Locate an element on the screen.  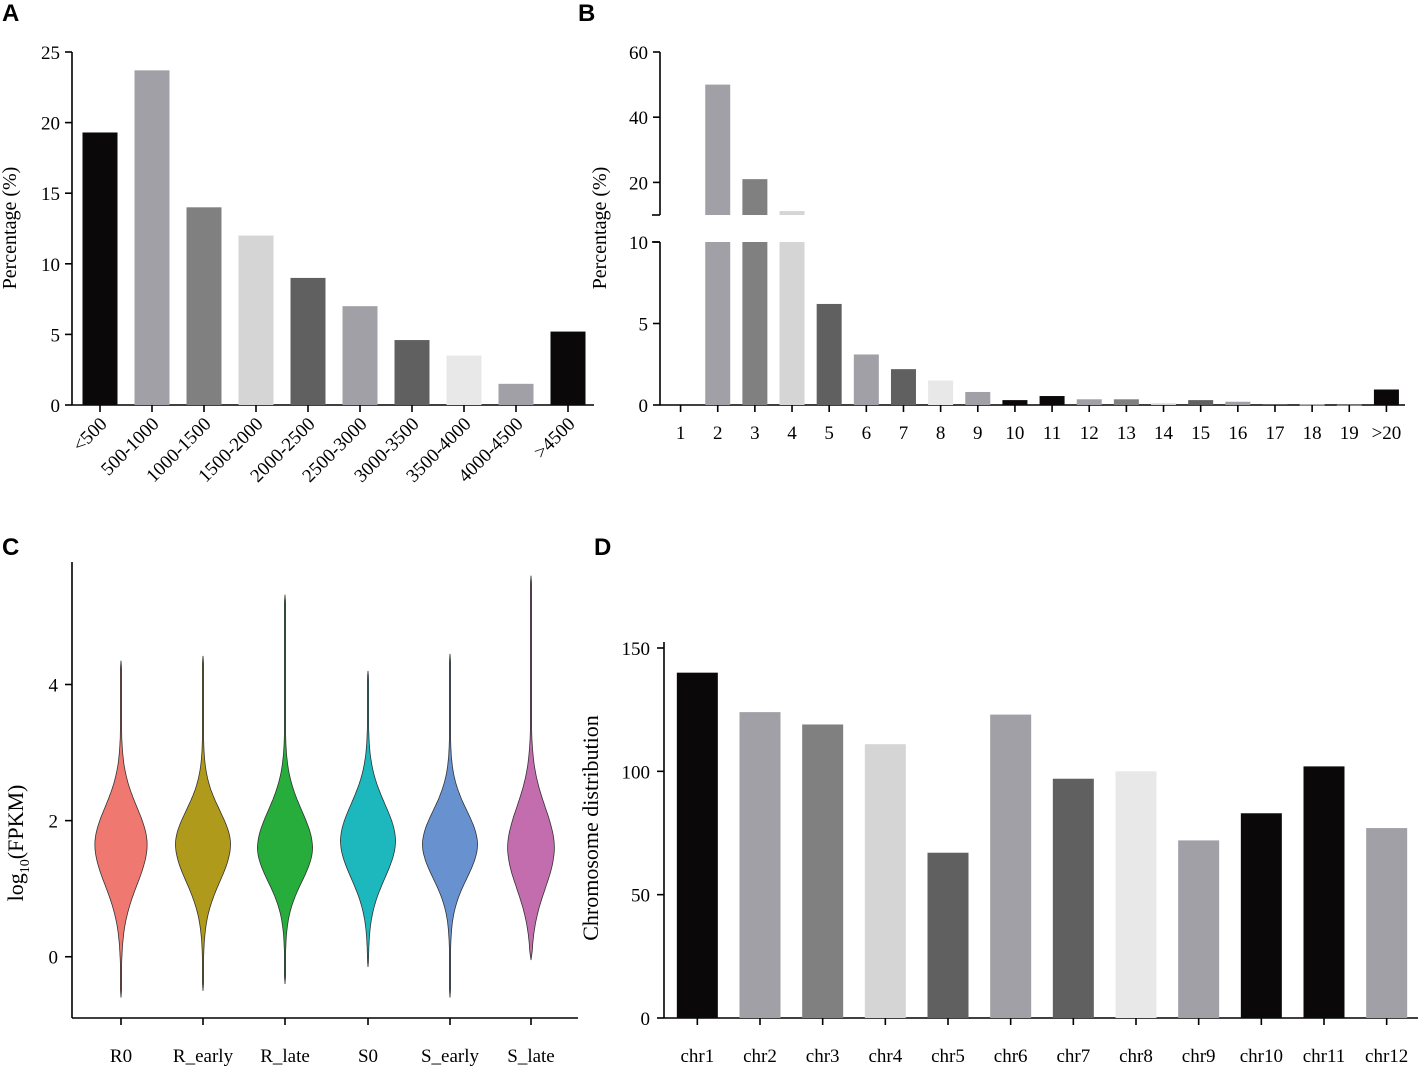
panel-d-x-tick-label-0: chr1 is located at coordinates (697, 1056).